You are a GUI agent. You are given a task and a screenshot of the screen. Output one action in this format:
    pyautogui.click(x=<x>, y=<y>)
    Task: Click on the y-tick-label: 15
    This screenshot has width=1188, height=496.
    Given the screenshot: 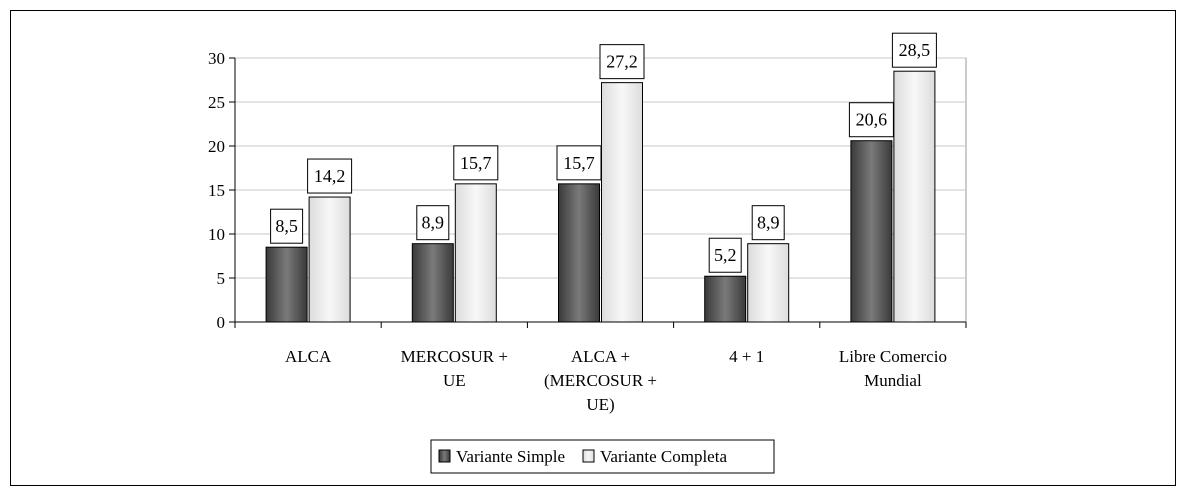 What is the action you would take?
    pyautogui.click(x=216, y=190)
    